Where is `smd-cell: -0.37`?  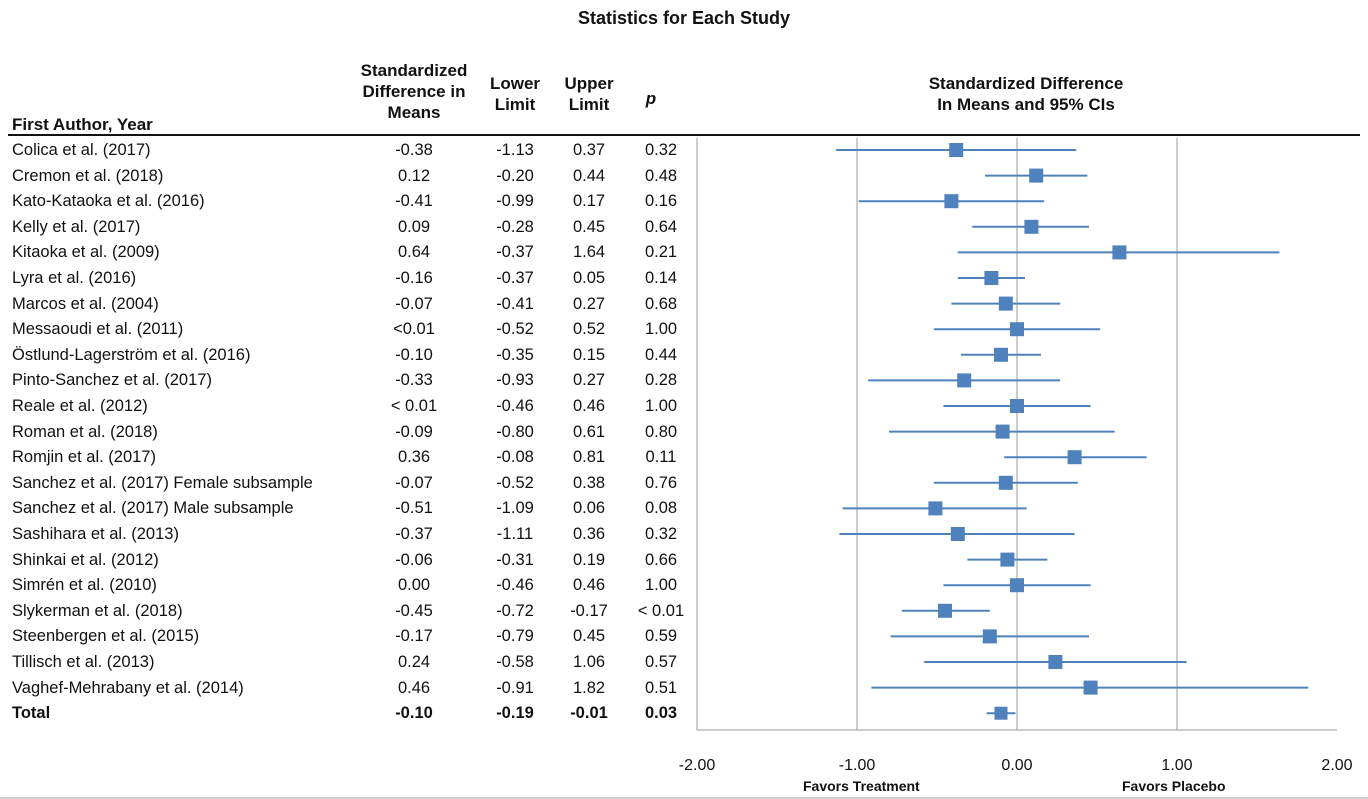 smd-cell: -0.37 is located at coordinates (414, 534).